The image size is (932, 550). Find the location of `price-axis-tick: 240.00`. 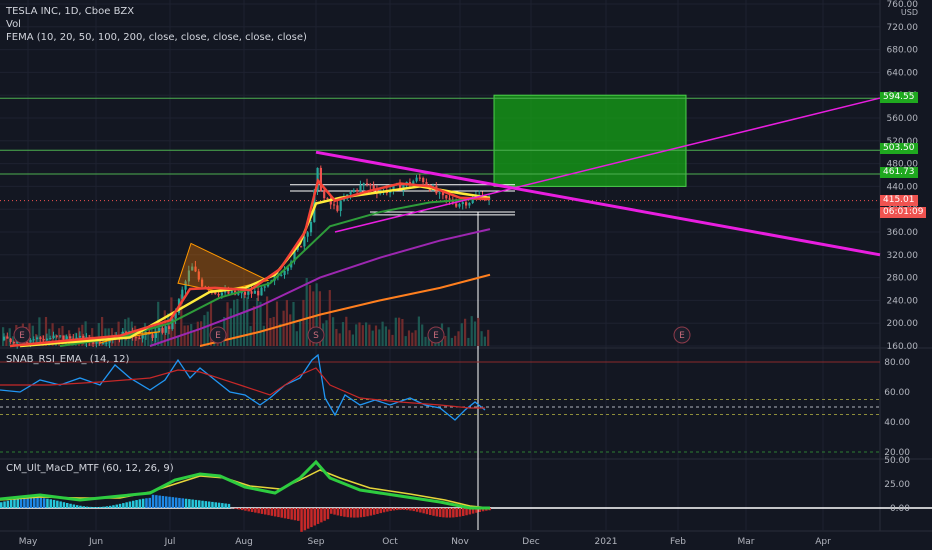

price-axis-tick: 240.00 is located at coordinates (903, 301).